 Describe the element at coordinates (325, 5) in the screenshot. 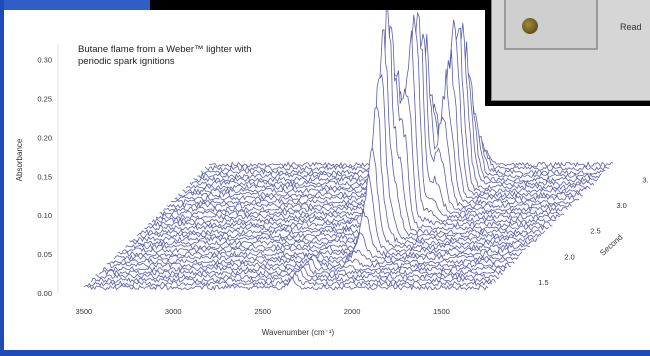

I see `top-edge-strip` at that location.